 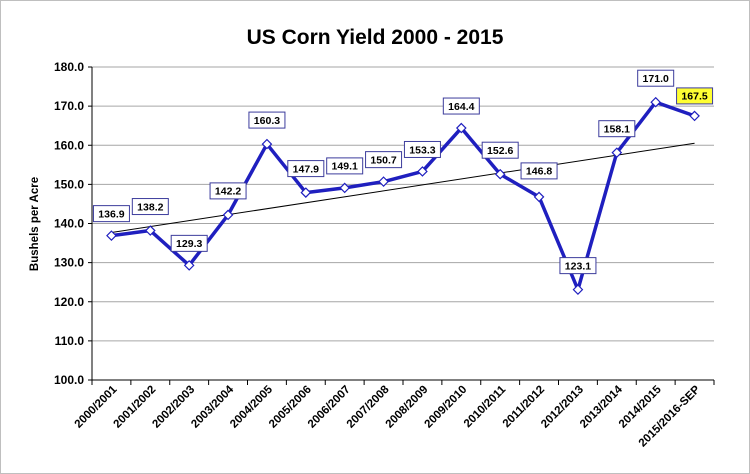 I want to click on data-label: 136.9, so click(x=111, y=214).